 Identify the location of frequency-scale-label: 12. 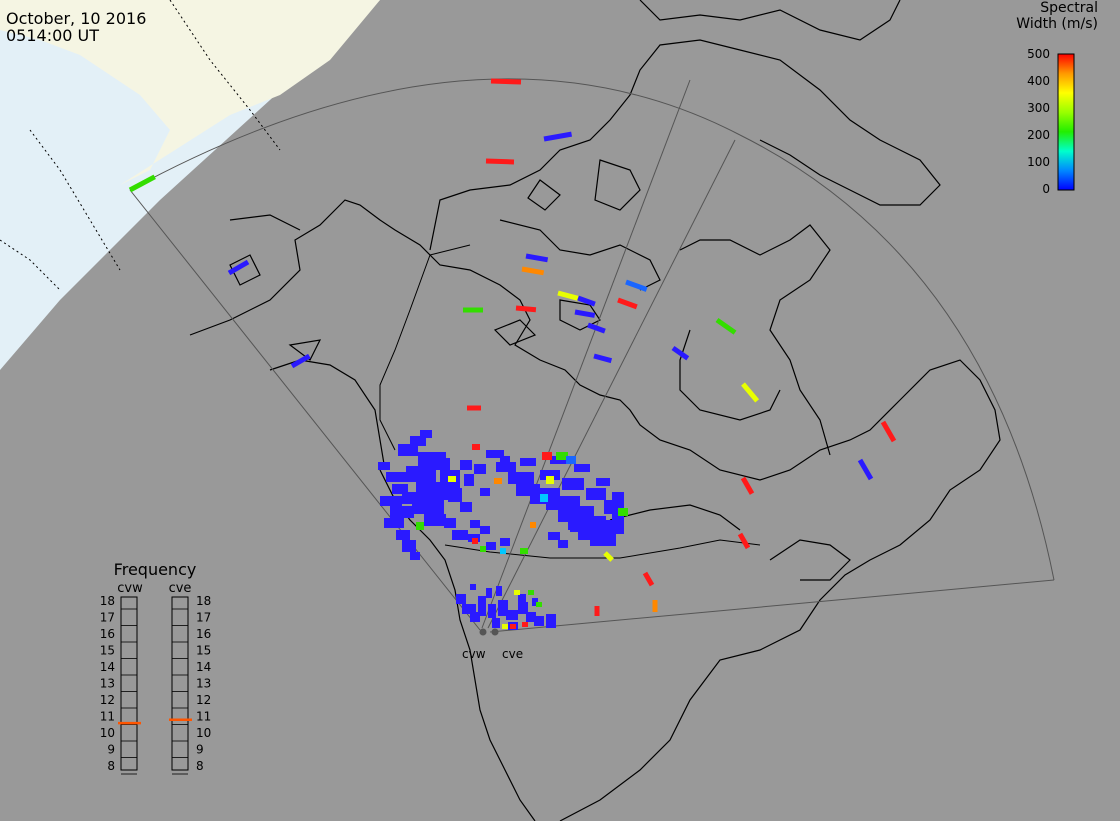
(107, 700).